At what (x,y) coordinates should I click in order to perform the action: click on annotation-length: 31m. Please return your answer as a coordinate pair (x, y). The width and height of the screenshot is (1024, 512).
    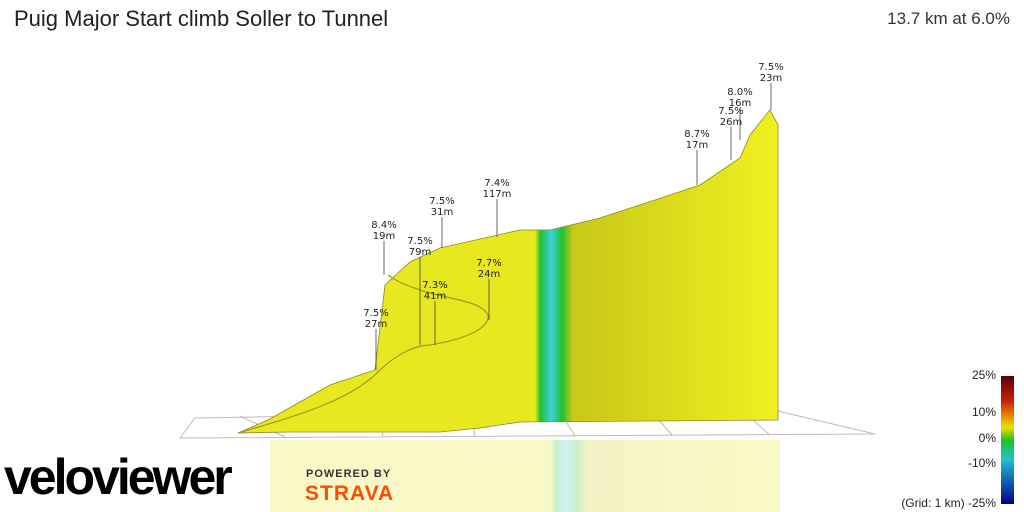
    Looking at the image, I should click on (442, 212).